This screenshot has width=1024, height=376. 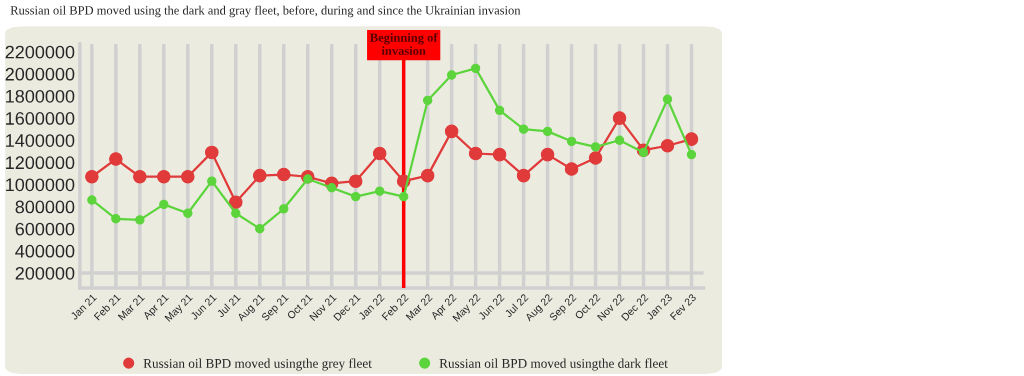 I want to click on y-tick-label: 1200000, so click(x=40, y=163).